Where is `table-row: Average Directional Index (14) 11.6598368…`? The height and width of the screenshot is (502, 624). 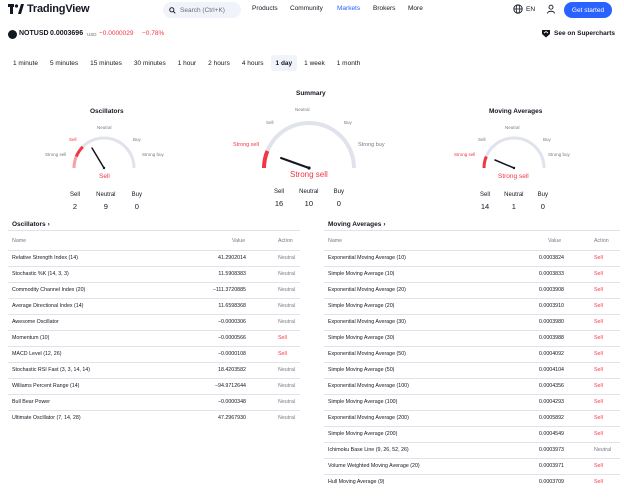 table-row: Average Directional Index (14) 11.6598368… is located at coordinates (154, 306).